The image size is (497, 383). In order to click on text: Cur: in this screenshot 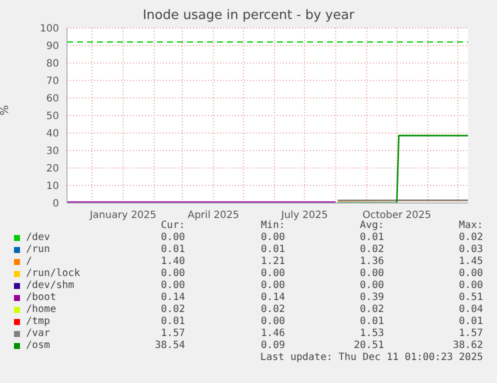, I will do `click(172, 225)`.